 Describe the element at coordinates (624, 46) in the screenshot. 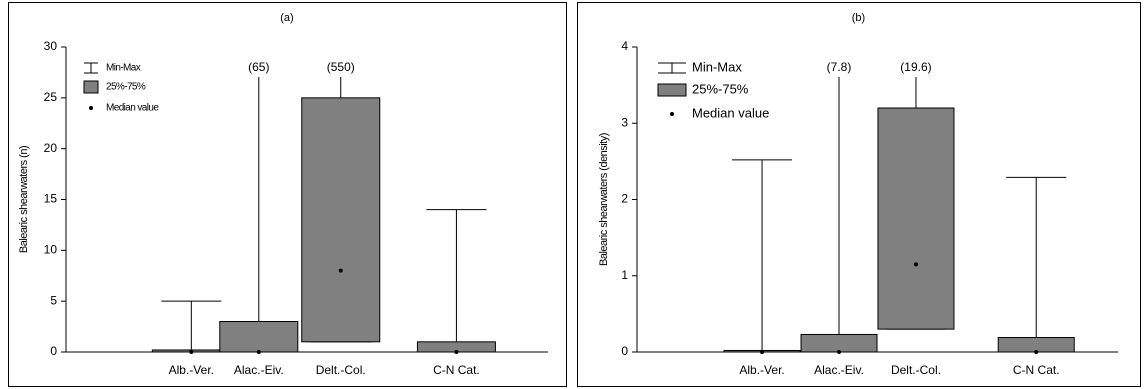

I see `y-tick-label: 4` at that location.